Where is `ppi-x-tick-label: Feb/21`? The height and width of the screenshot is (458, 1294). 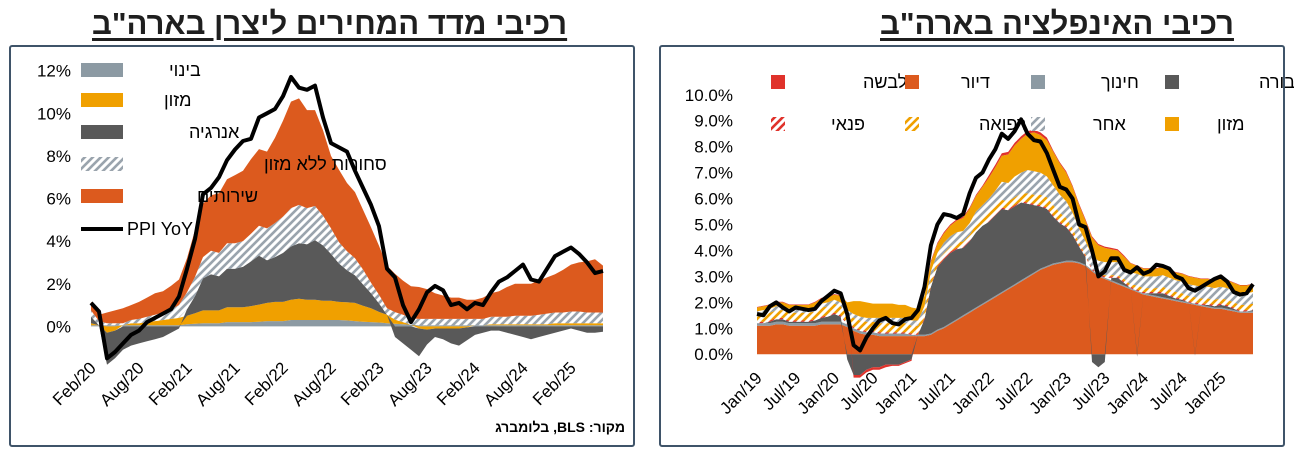
ppi-x-tick-label: Feb/21 is located at coordinates (170, 383).